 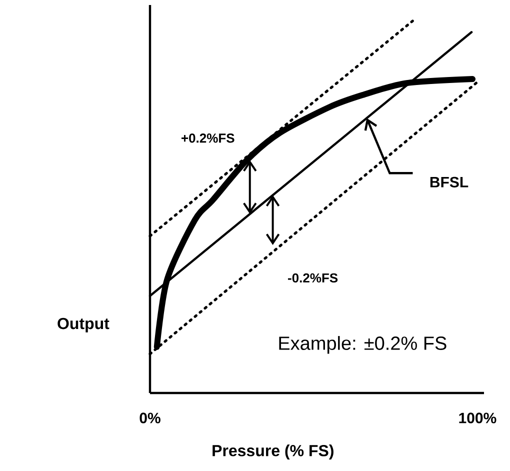 I want to click on text: BFSL, so click(x=449, y=182).